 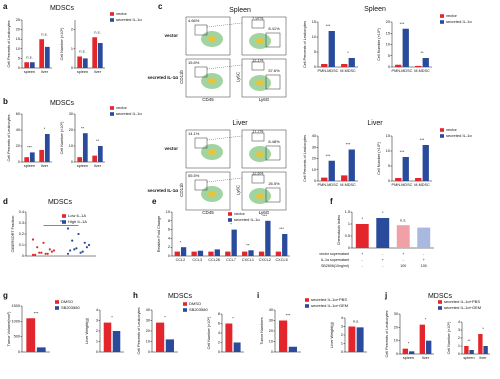 I want to click on y-tick-label: 0.1, so click(x=21, y=245).